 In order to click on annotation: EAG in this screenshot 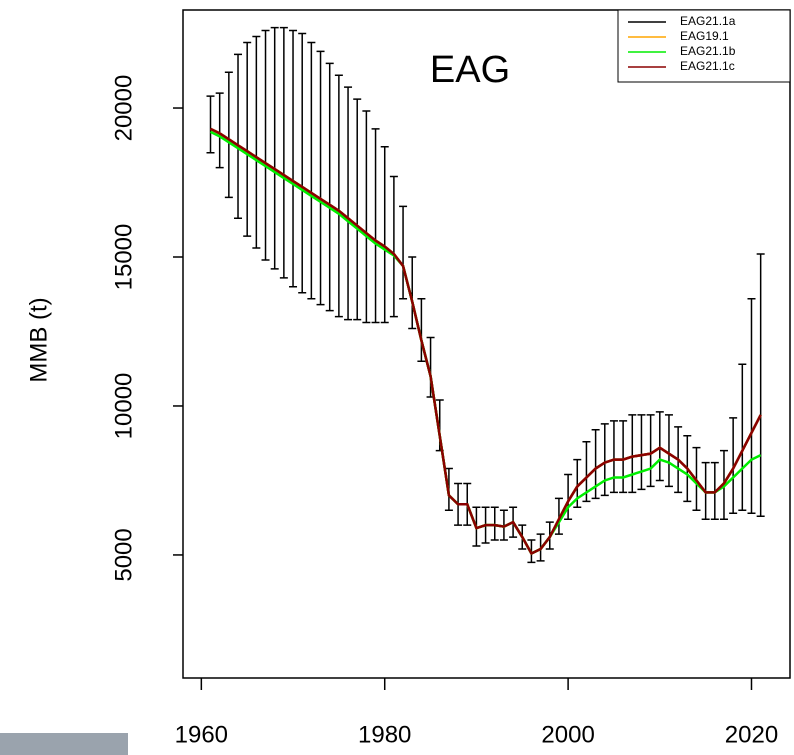, I will do `click(470, 70)`.